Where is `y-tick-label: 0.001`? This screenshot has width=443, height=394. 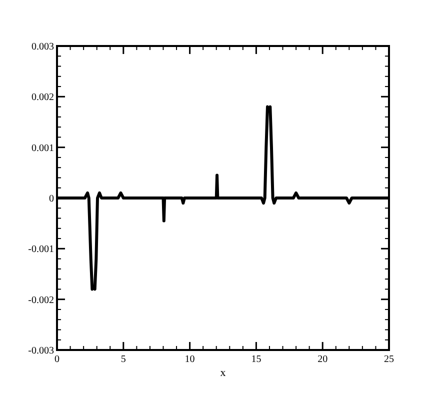
y-tick-label: 0.001 is located at coordinates (43, 148).